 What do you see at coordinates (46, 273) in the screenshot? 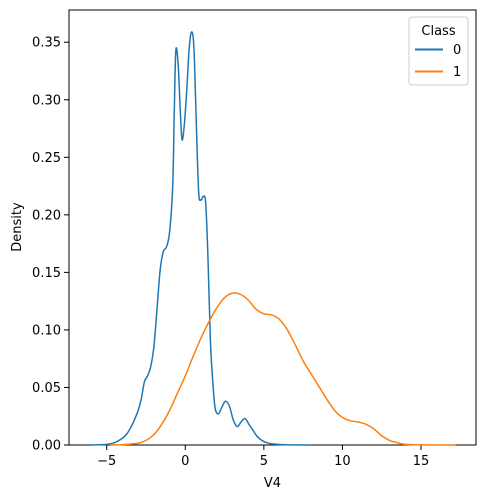
I see `y-tick-label: 0.15` at bounding box center [46, 273].